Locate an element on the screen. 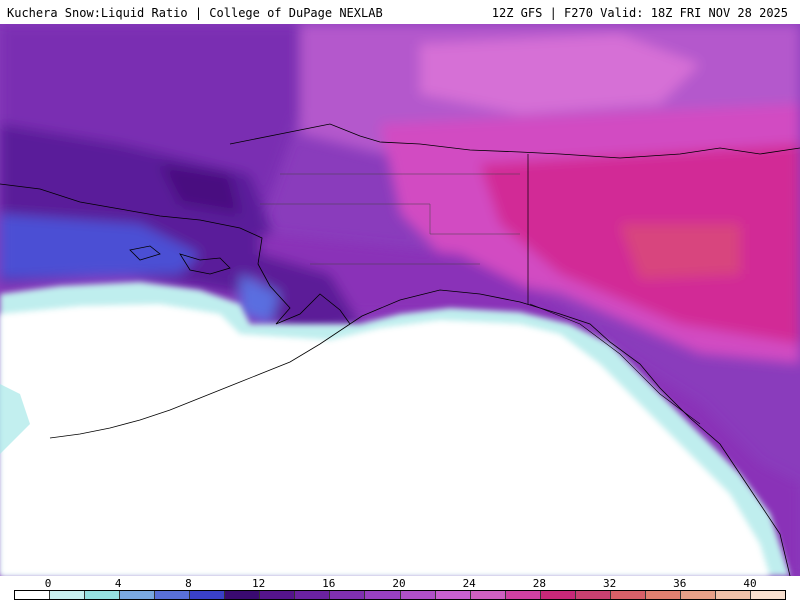 The width and height of the screenshot is (800, 600). island-stlawrence is located at coordinates (145, 253).